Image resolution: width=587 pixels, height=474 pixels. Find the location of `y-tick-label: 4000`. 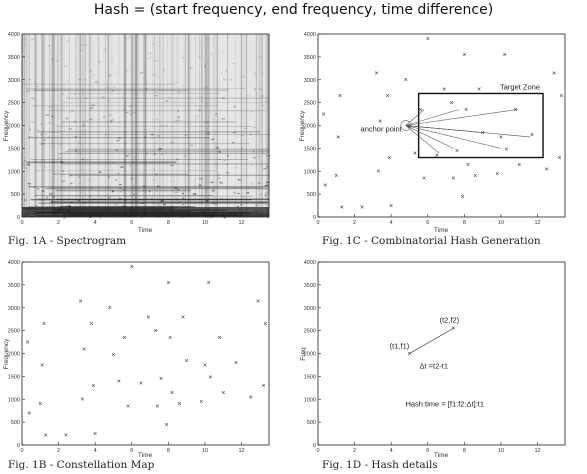

y-tick-label: 4000 is located at coordinates (14, 35).